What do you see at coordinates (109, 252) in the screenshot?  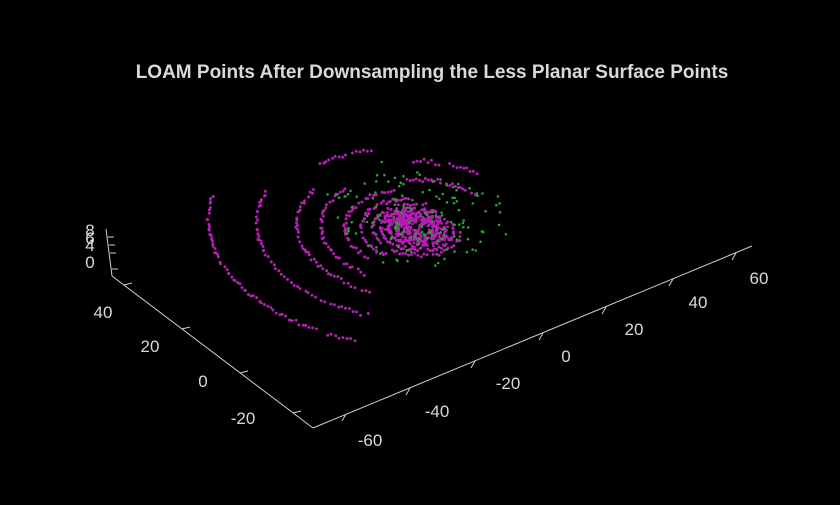 I see `z-axis-line` at bounding box center [109, 252].